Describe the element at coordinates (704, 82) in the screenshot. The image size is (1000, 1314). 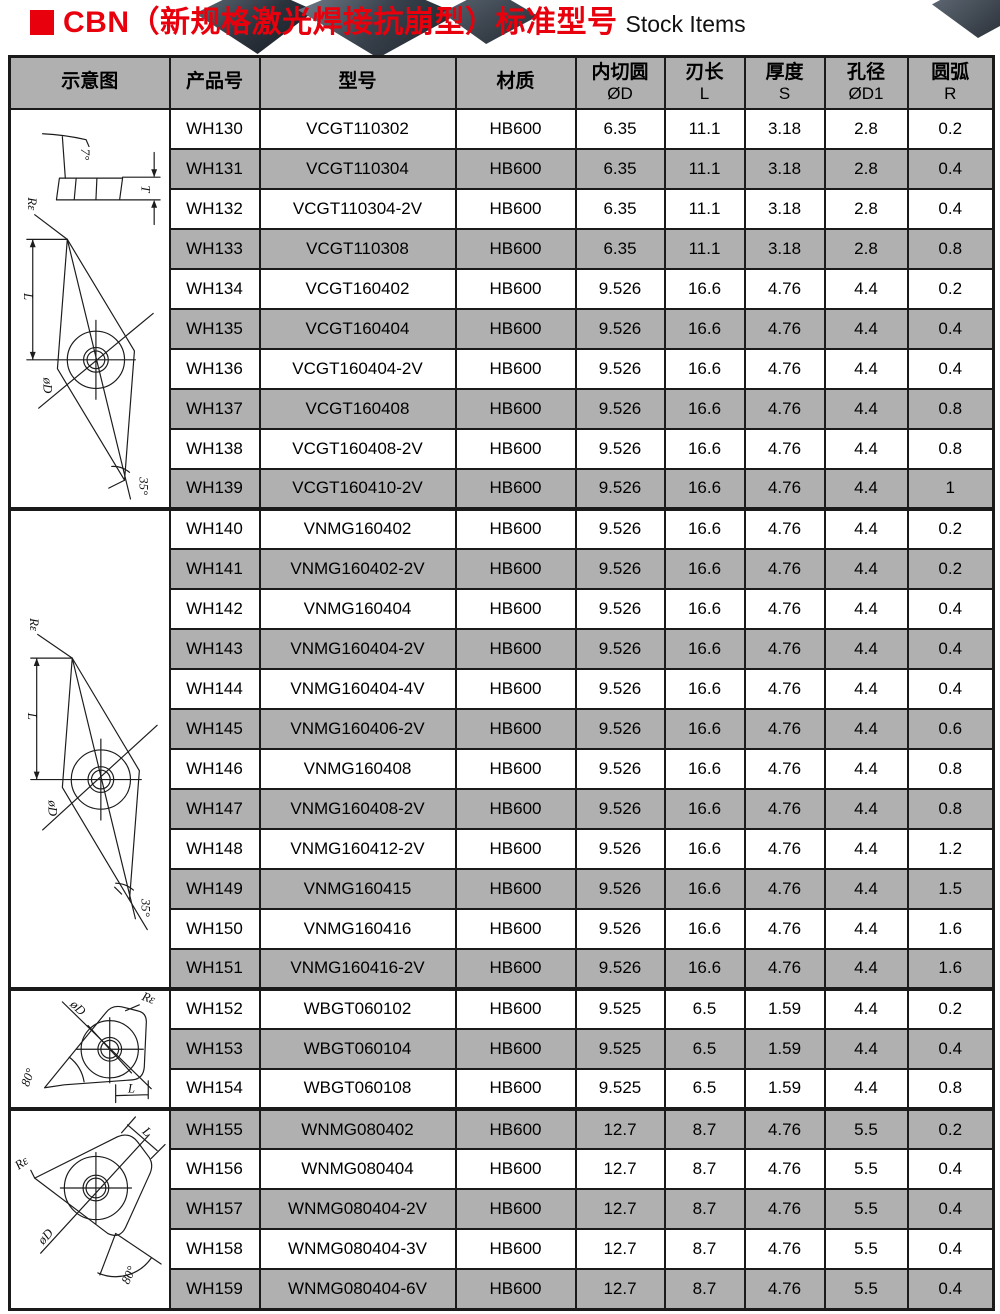
I see `col-header-edge-length: 刃长 L` at that location.